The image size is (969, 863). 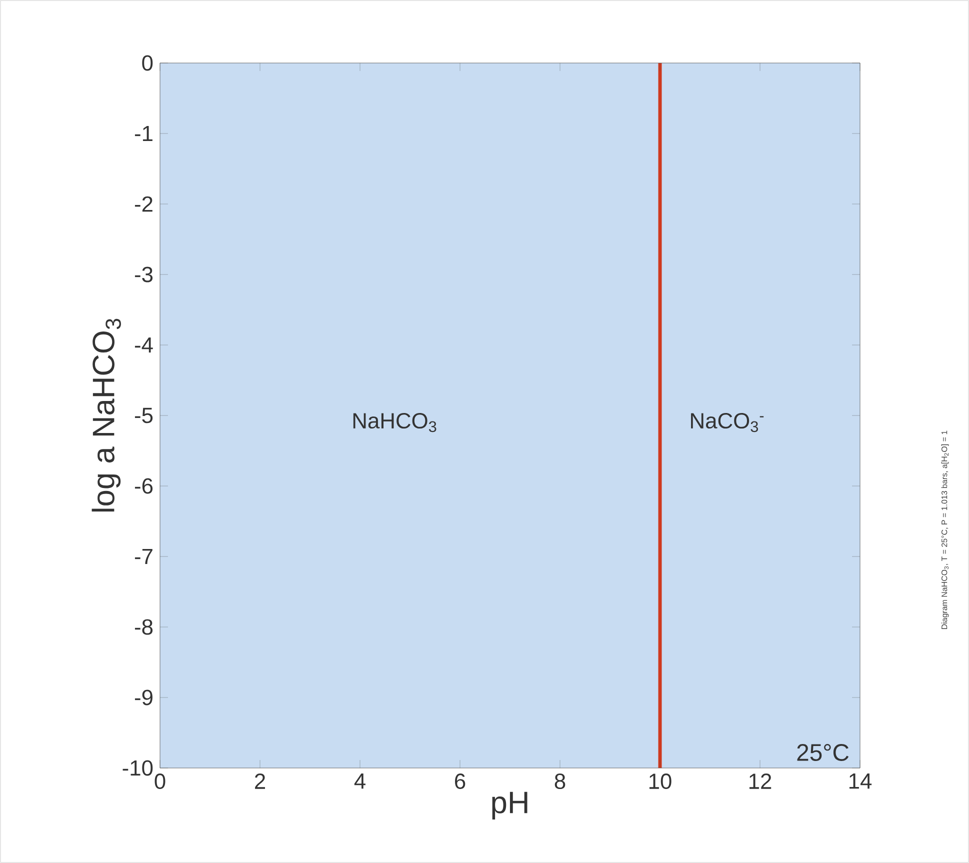 What do you see at coordinates (510, 806) in the screenshot?
I see `x-axis-title: pH` at bounding box center [510, 806].